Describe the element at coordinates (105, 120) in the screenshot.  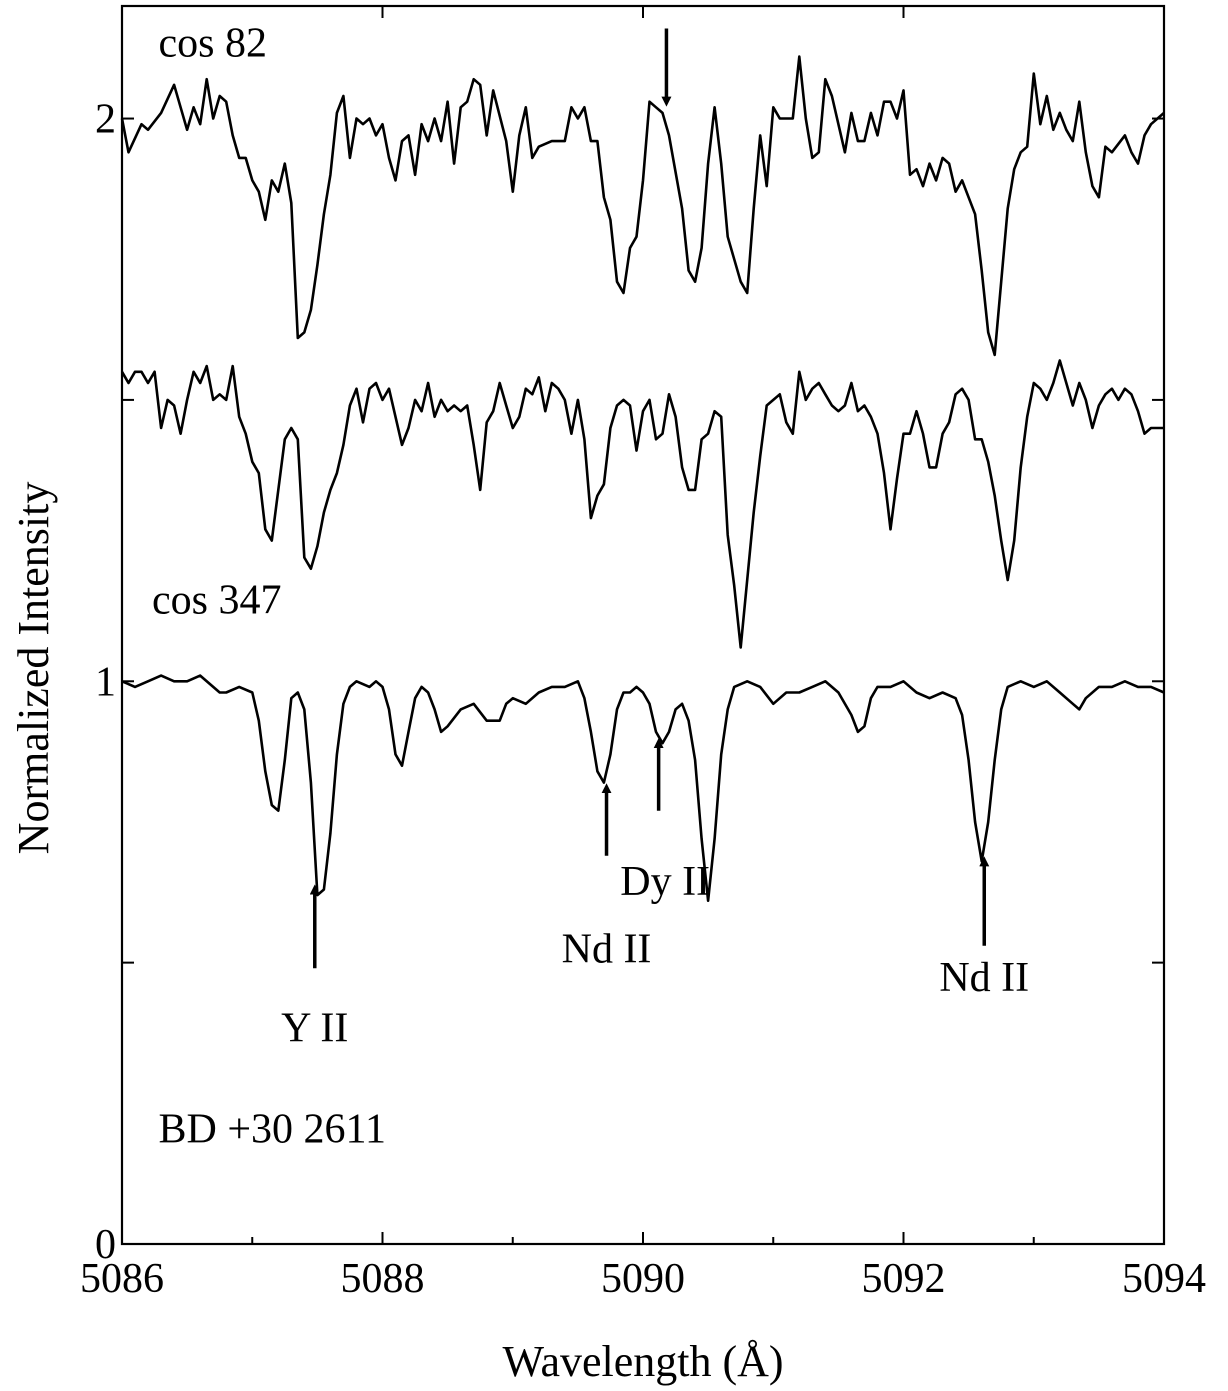
I see `y-tick-label: 2` at that location.